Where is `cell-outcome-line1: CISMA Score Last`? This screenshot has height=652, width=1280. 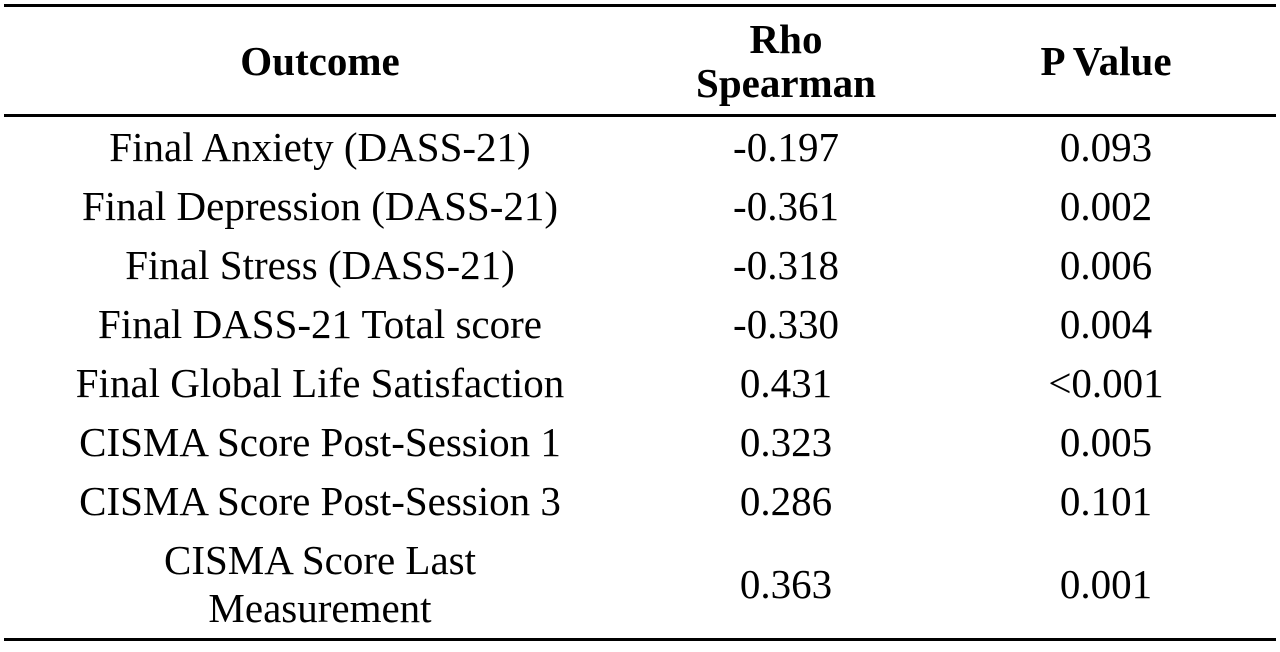 cell-outcome-line1: CISMA Score Last is located at coordinates (320, 560).